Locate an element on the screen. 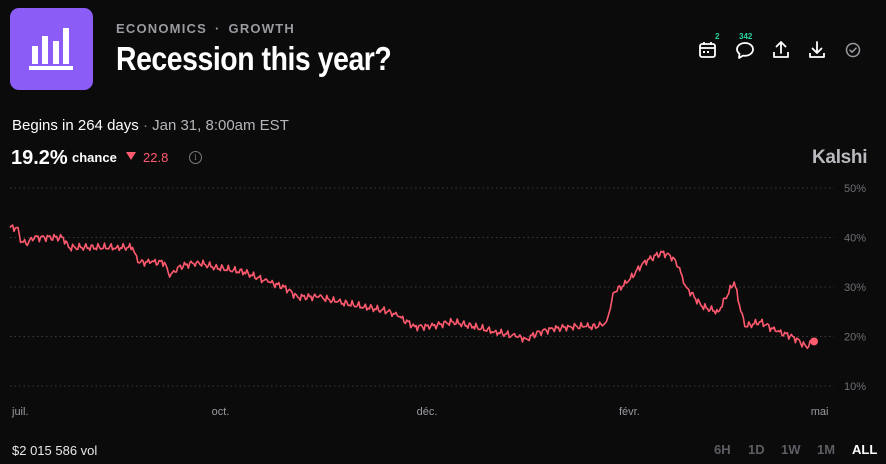  chance-delta: 22.8 is located at coordinates (156, 157).